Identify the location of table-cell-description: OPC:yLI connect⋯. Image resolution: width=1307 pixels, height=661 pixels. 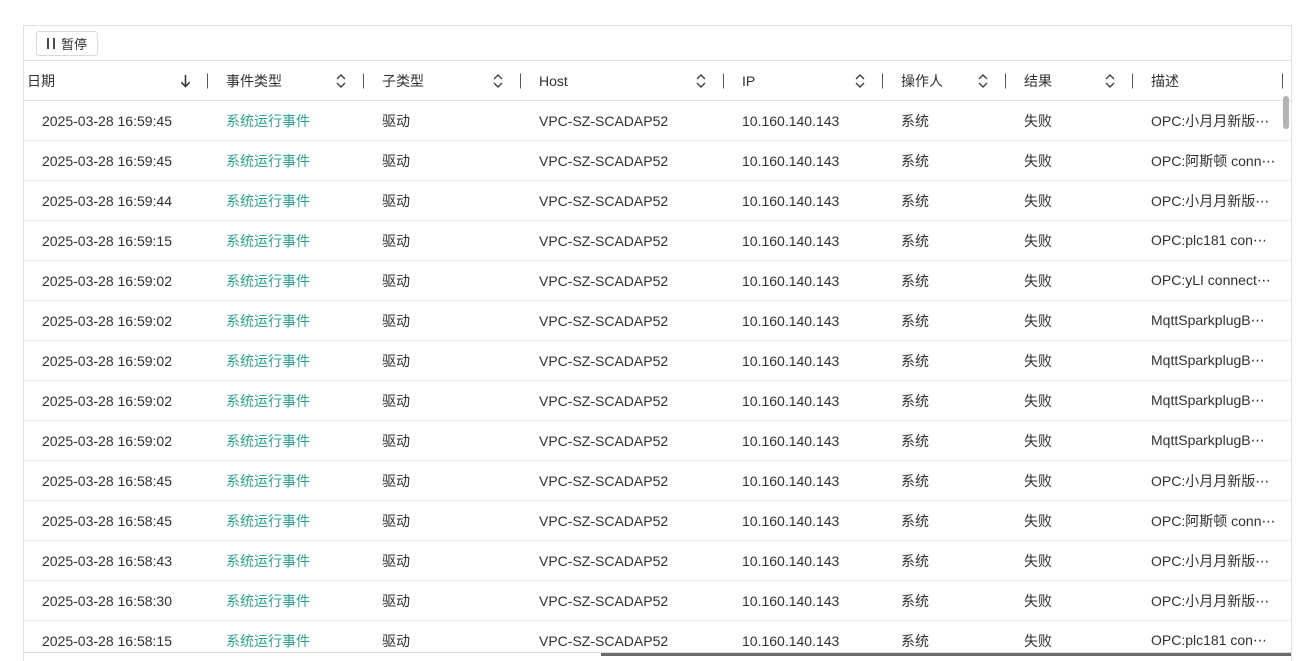
(1211, 280).